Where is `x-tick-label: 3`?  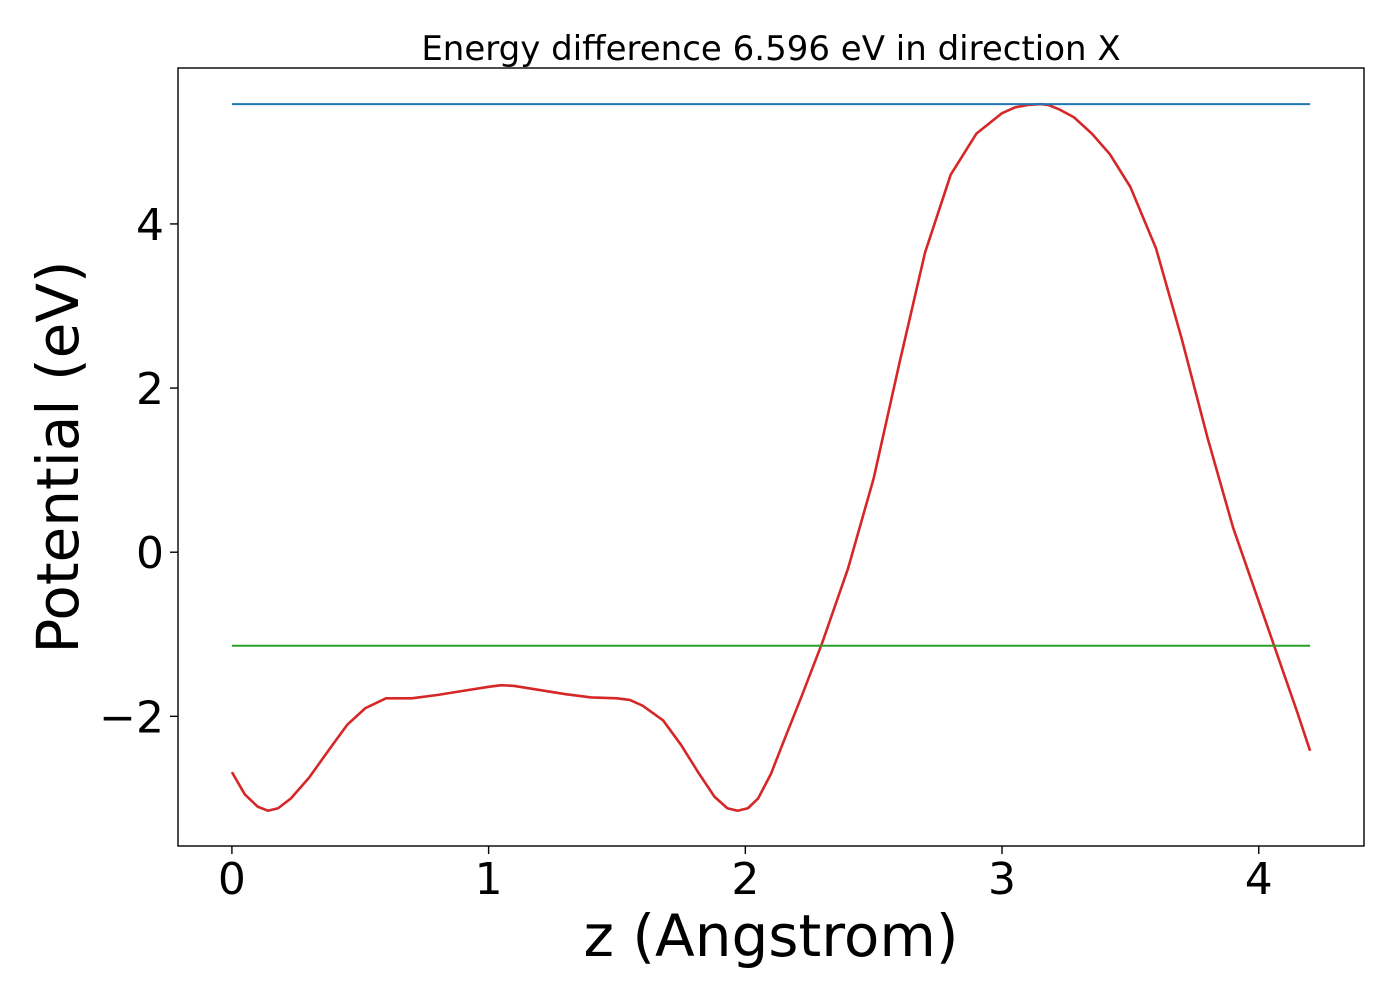
x-tick-label: 3 is located at coordinates (1002, 879).